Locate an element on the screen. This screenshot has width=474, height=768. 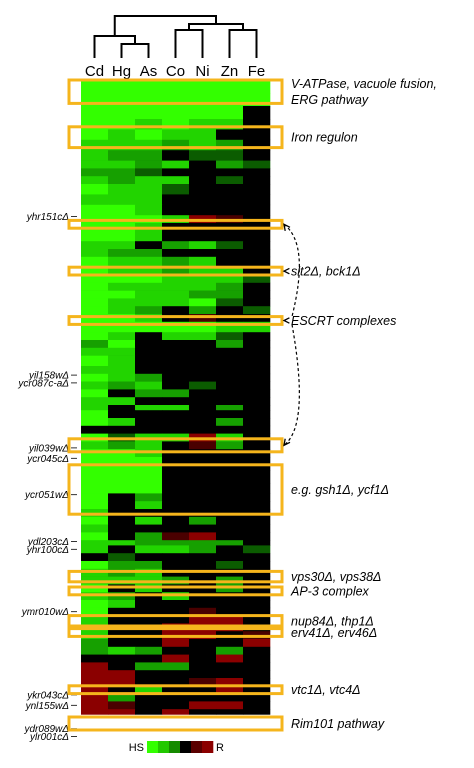
legend-low-label: HS is located at coordinates (136, 748).